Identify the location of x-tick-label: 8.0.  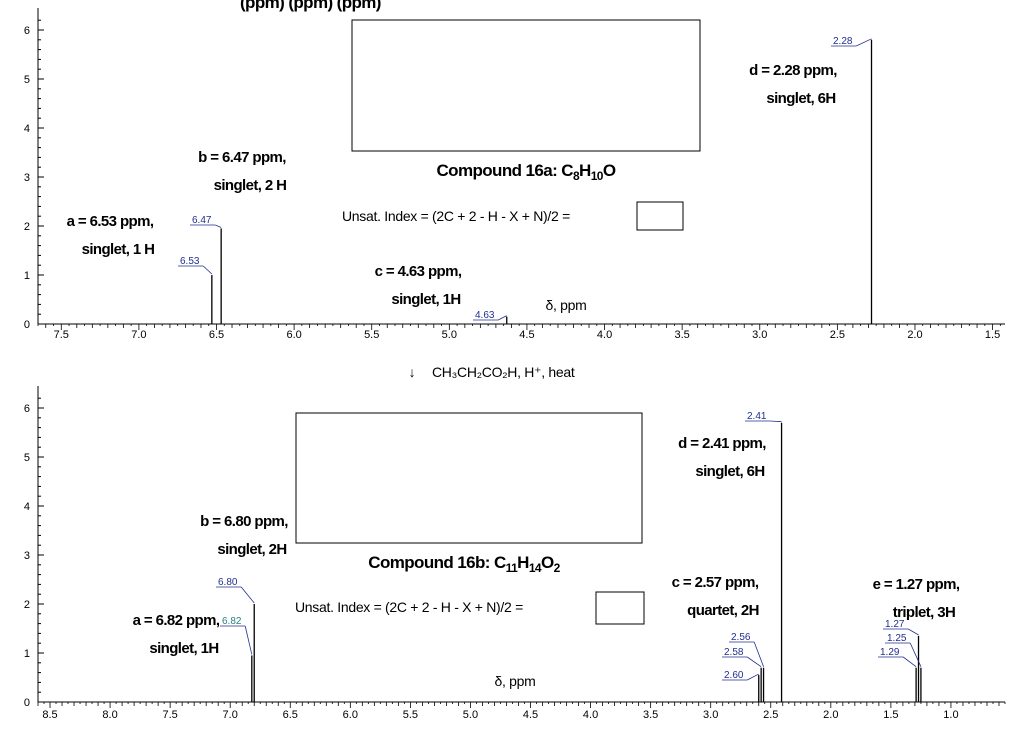
(109, 715).